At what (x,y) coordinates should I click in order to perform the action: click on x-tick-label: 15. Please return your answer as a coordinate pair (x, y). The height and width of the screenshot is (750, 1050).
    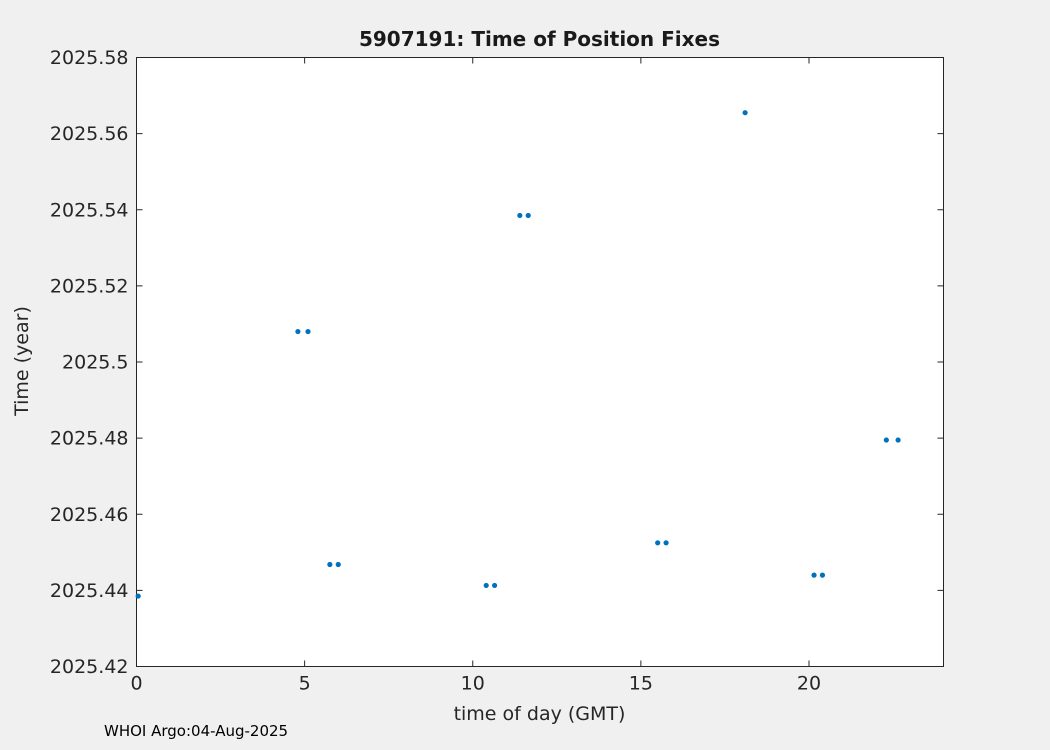
    Looking at the image, I should click on (641, 684).